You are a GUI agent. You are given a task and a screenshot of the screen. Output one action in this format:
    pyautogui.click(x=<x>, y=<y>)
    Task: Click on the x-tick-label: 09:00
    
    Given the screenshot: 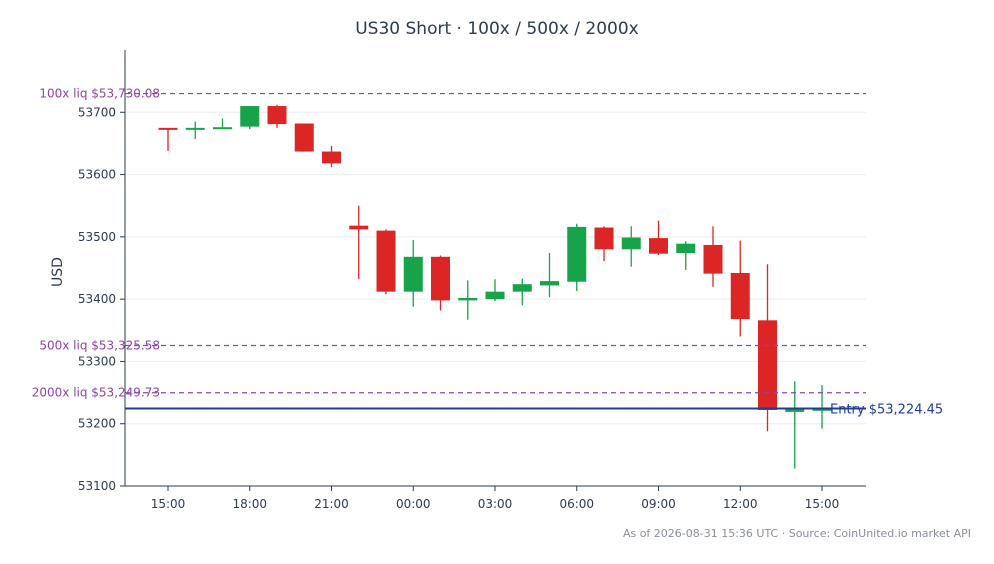 What is the action you would take?
    pyautogui.click(x=658, y=504)
    